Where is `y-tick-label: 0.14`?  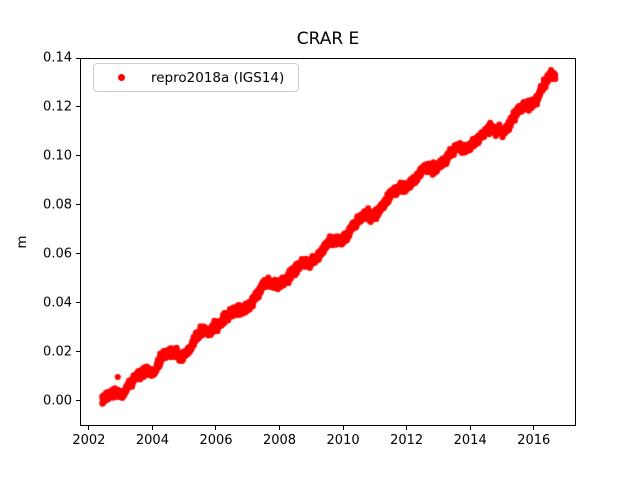
y-tick-label: 0.14 is located at coordinates (57, 58).